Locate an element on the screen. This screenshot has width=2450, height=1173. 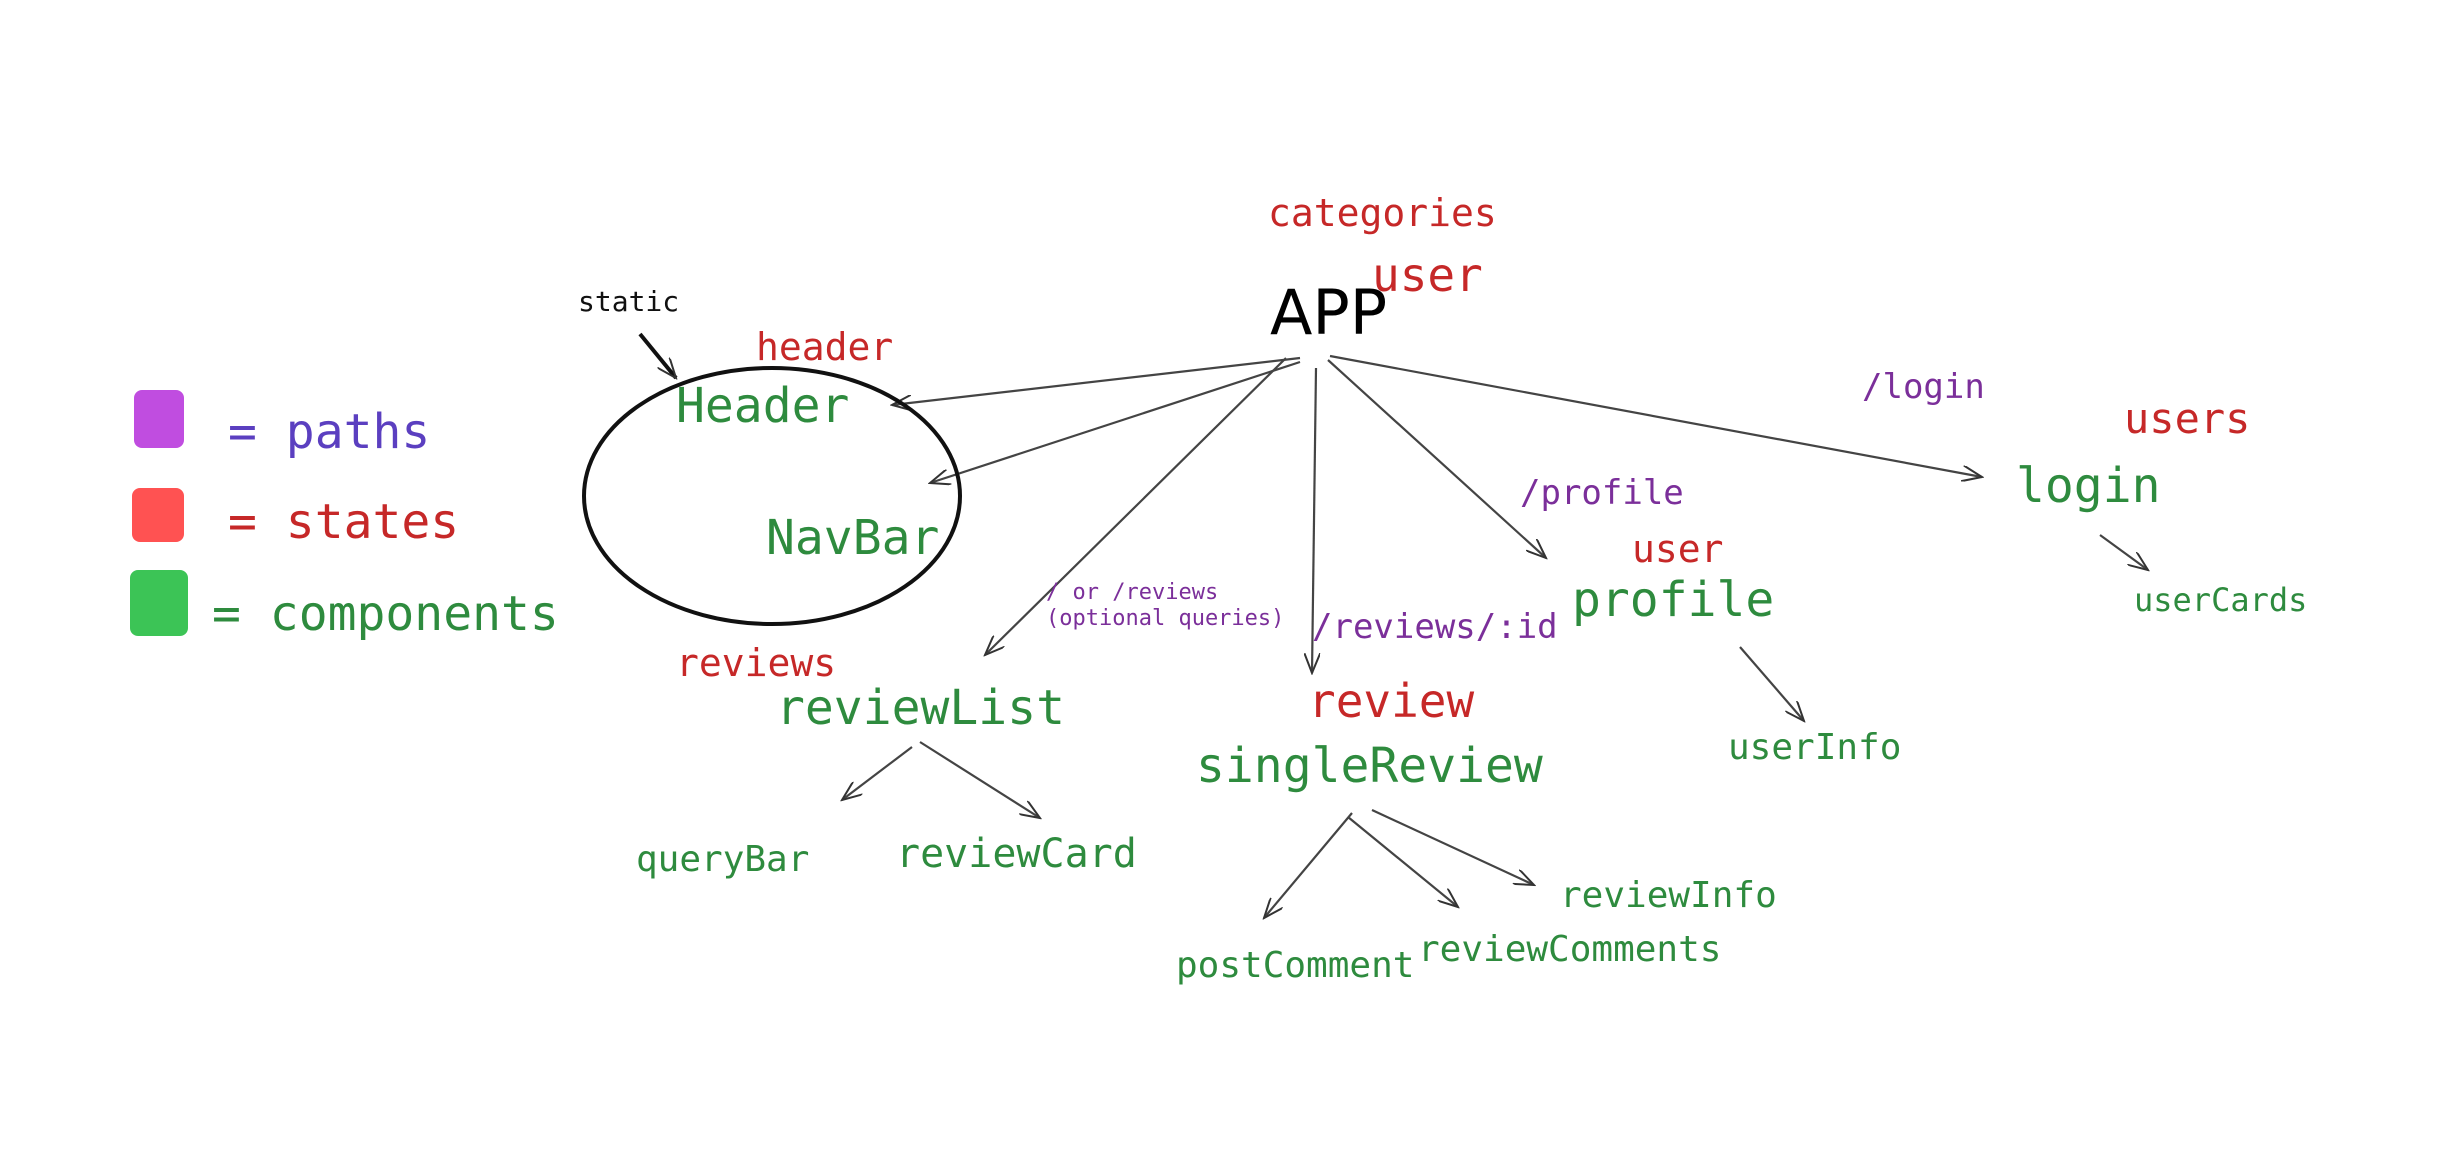
arrow-reviewlist-querybar is located at coordinates (877, 773).